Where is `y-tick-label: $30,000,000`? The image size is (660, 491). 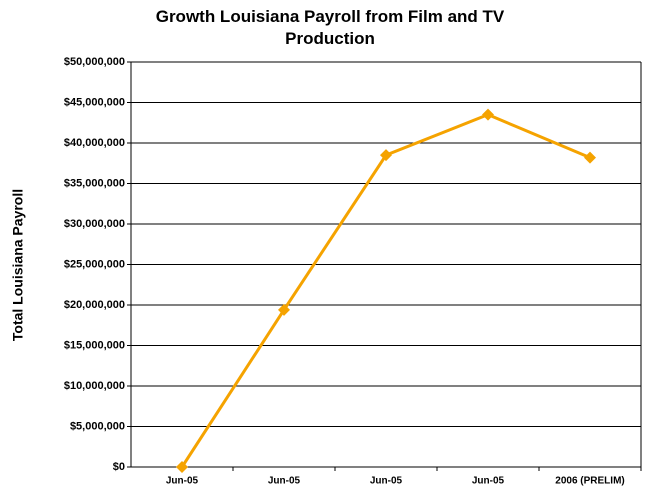
y-tick-label: $30,000,000 is located at coordinates (94, 224).